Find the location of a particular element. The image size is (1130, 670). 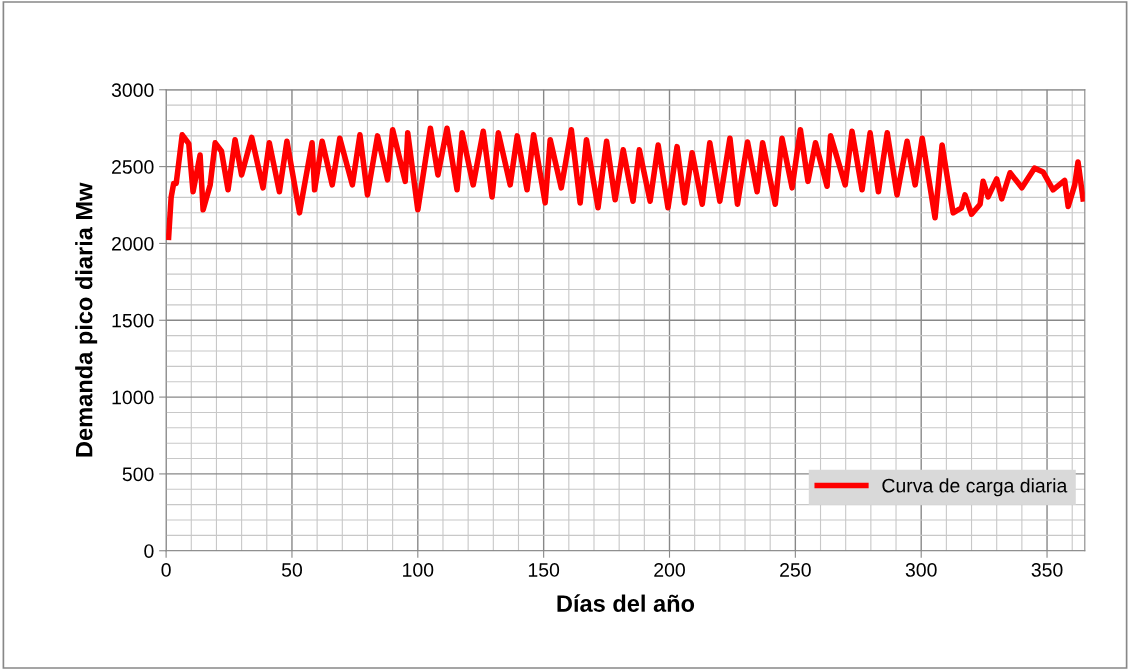

x-tick-label: 350 is located at coordinates (1047, 570).